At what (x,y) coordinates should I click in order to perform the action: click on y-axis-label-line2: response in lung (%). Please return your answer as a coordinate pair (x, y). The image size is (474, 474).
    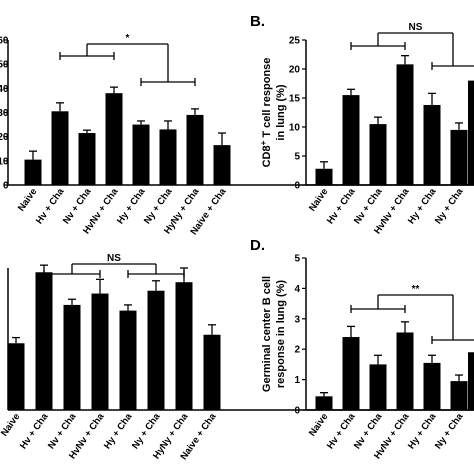
    Looking at the image, I should click on (281, 334).